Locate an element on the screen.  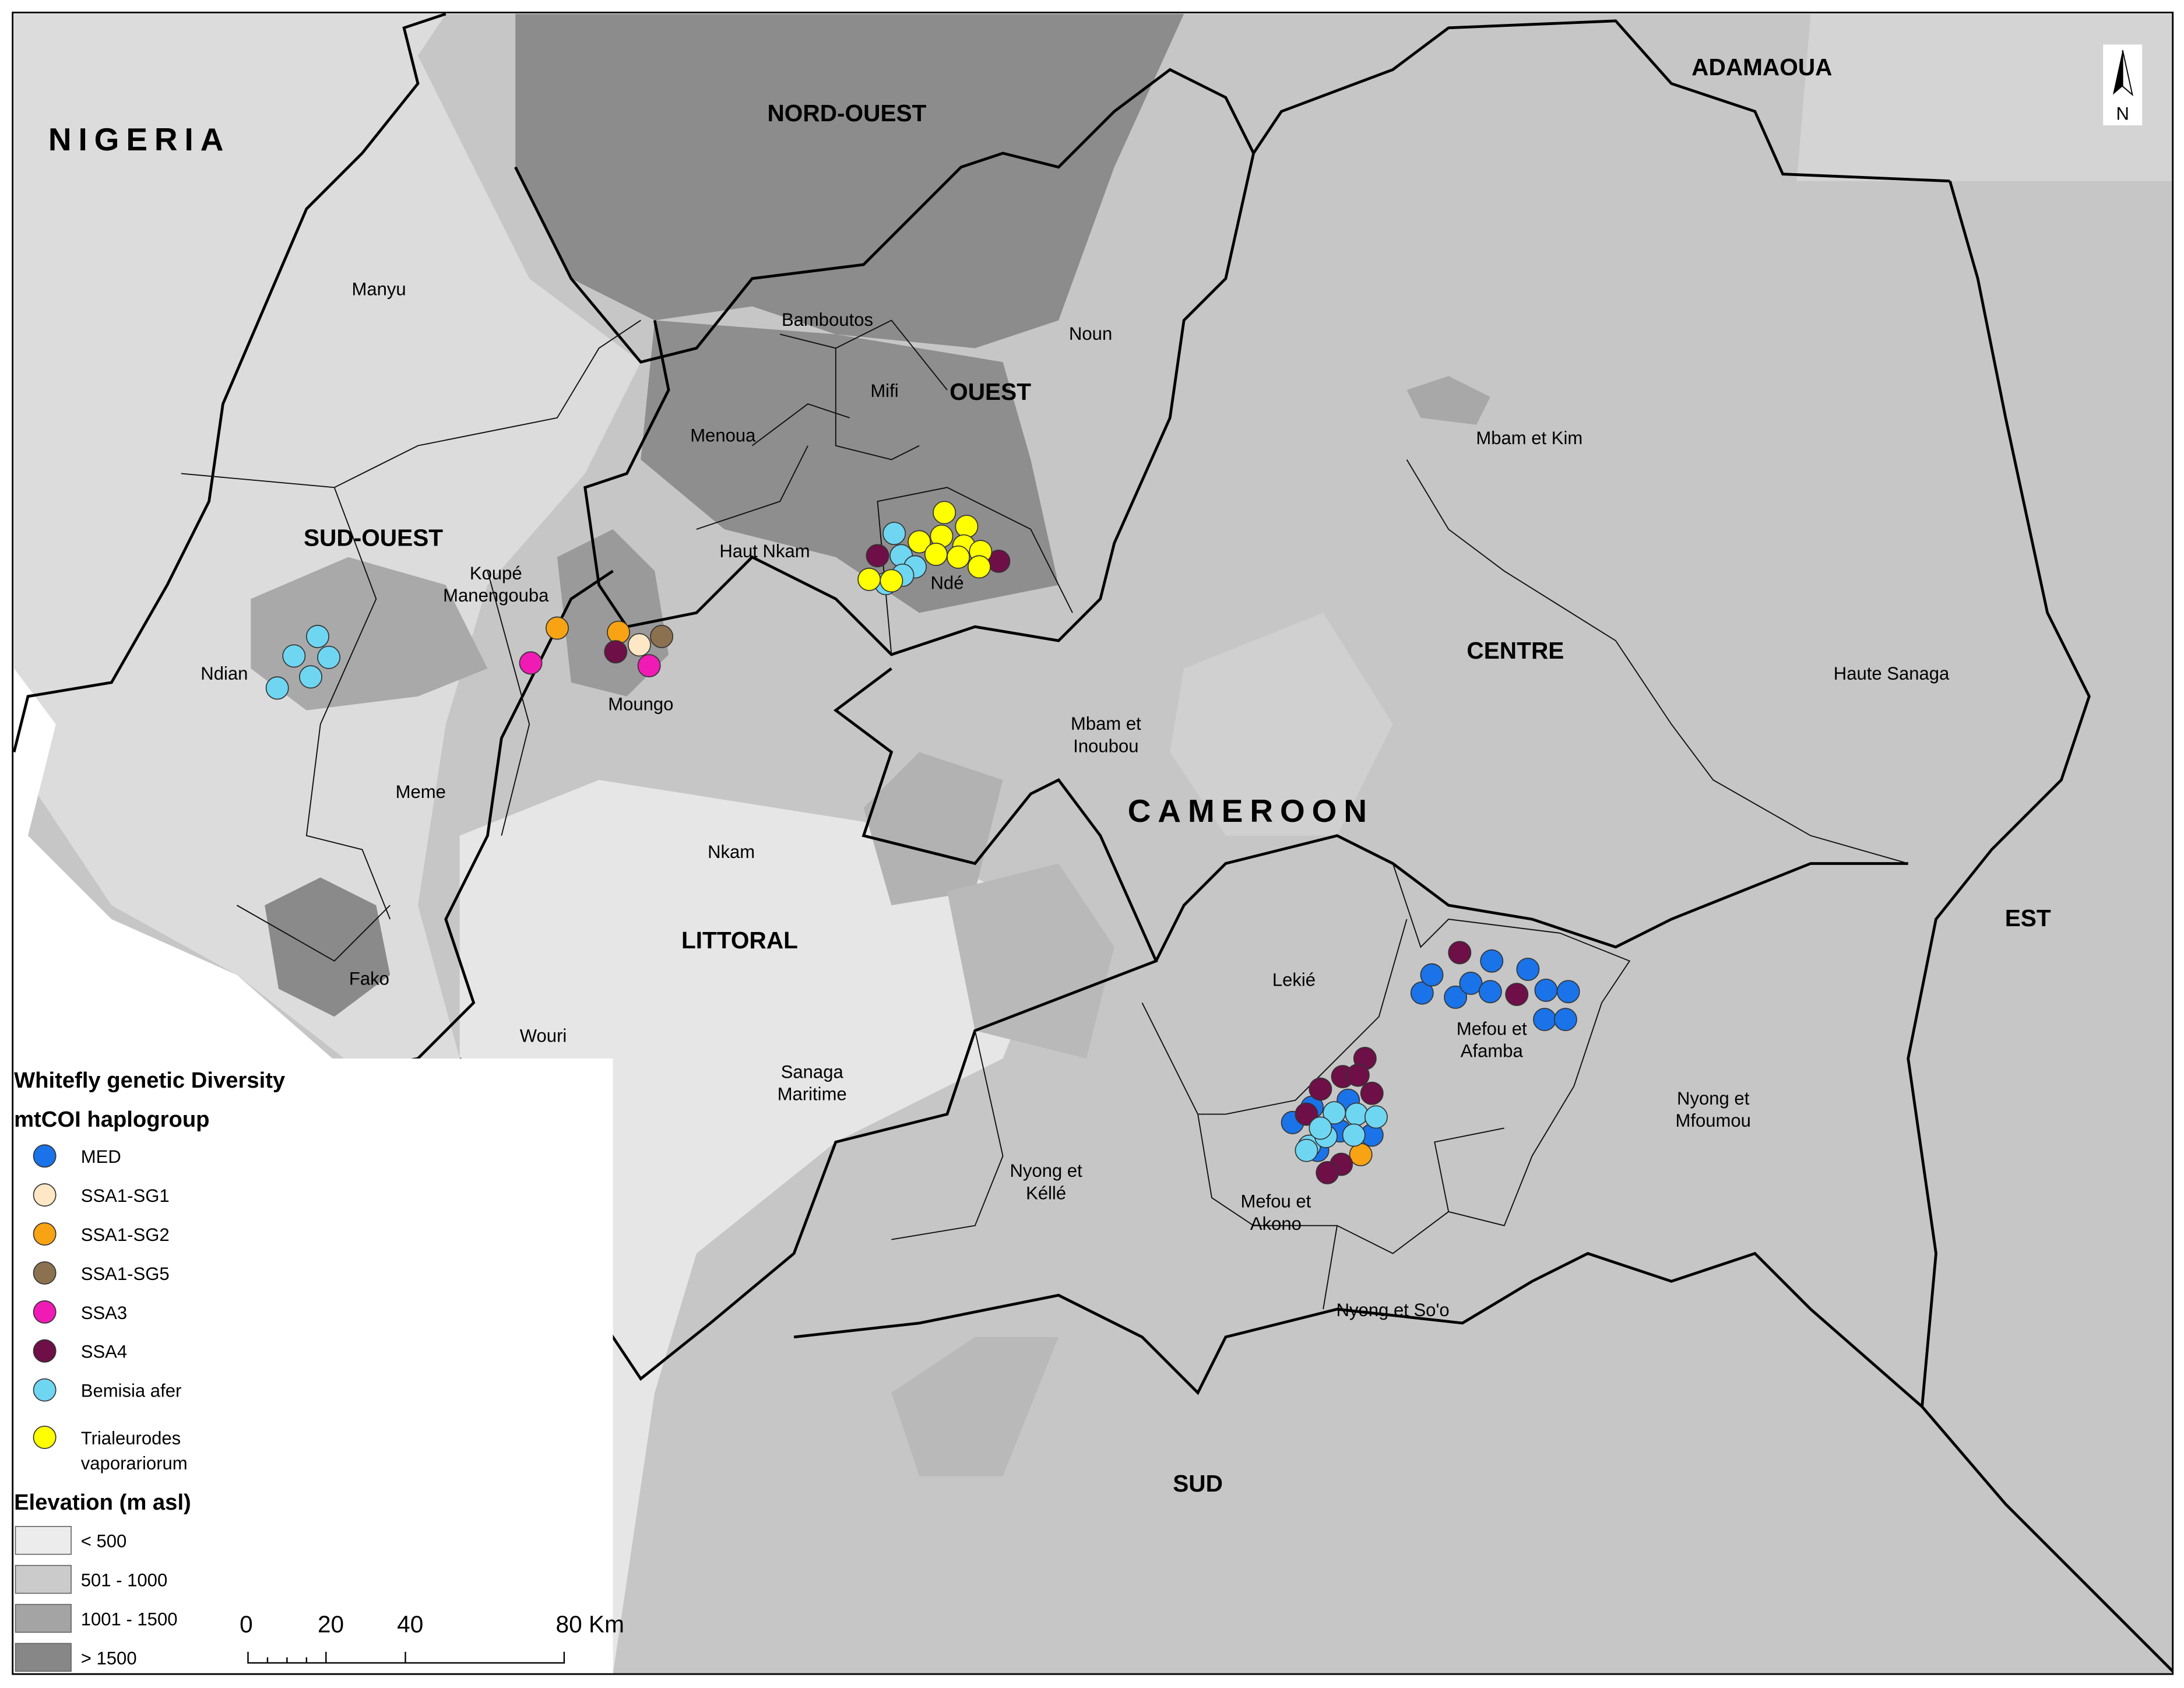
label-line: Mifi is located at coordinates (884, 391).